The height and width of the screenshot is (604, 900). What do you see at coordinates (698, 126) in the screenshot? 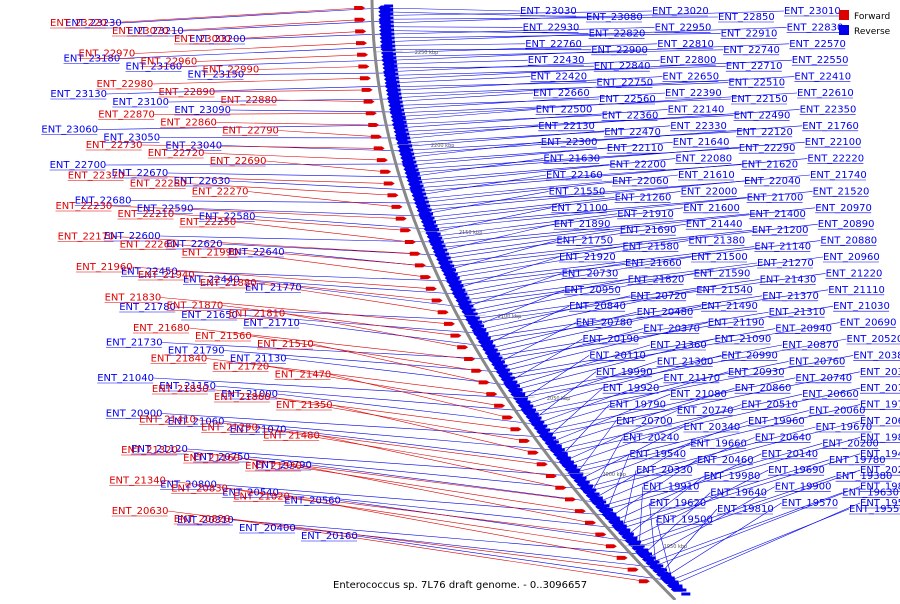
I see `gene-label: ENT_22330` at bounding box center [698, 126].